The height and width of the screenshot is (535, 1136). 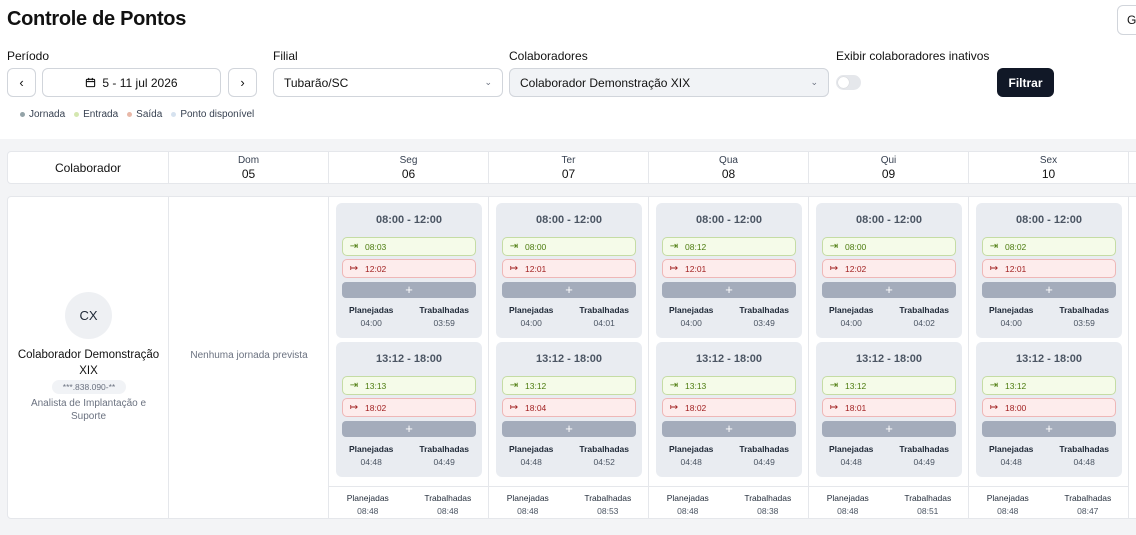 I want to click on day-header-qua: Qua 08, so click(x=729, y=167).